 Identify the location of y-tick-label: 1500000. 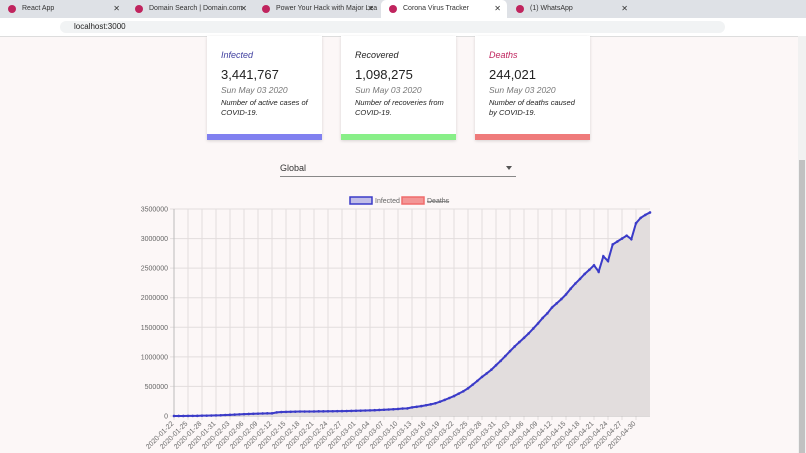
(154, 328).